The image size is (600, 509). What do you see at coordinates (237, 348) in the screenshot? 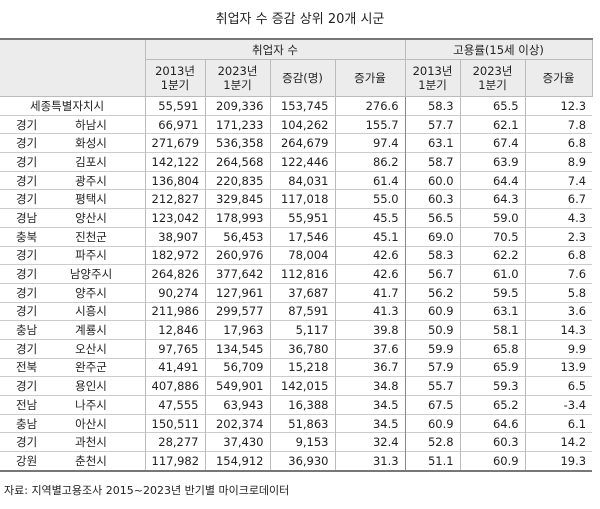
I see `value-cell: 134,545` at bounding box center [237, 348].